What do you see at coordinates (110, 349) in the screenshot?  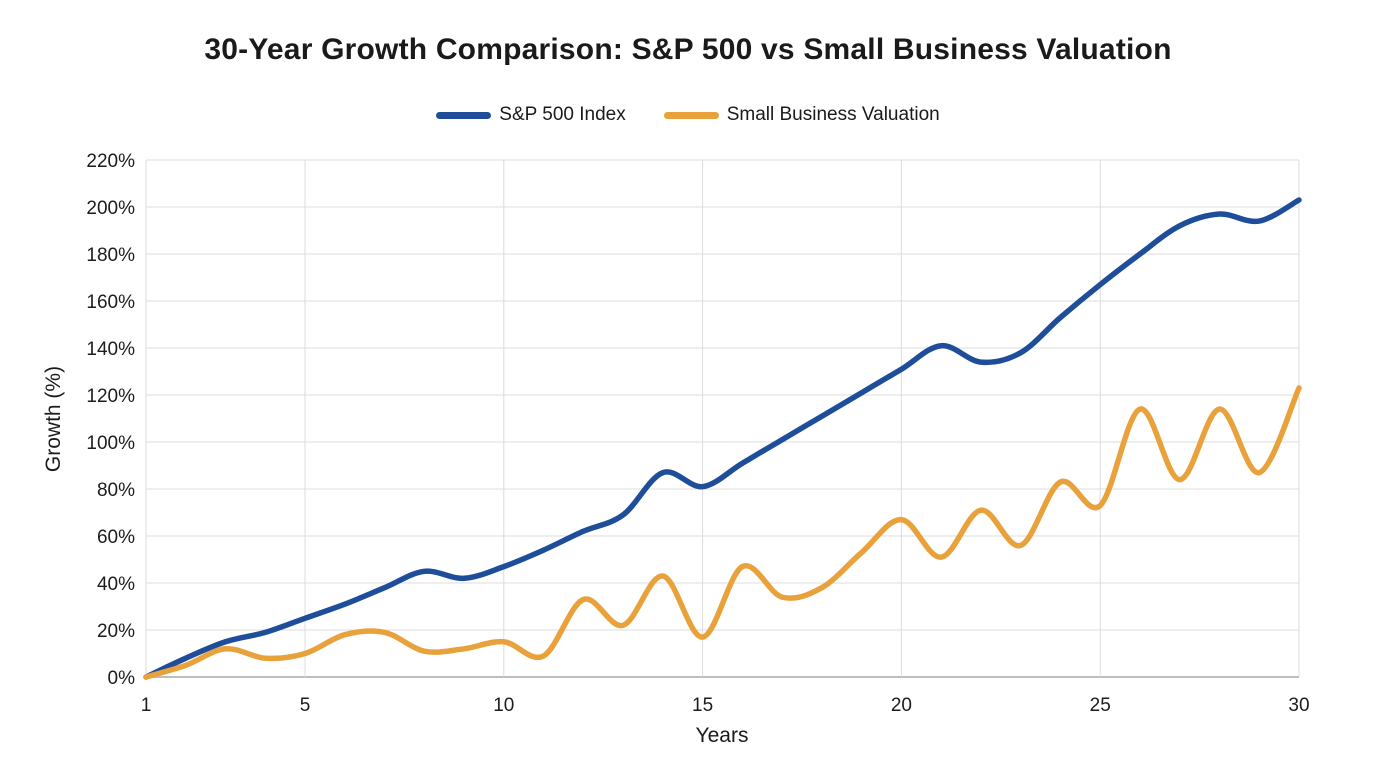 I see `y-tick-label: 140%` at bounding box center [110, 349].